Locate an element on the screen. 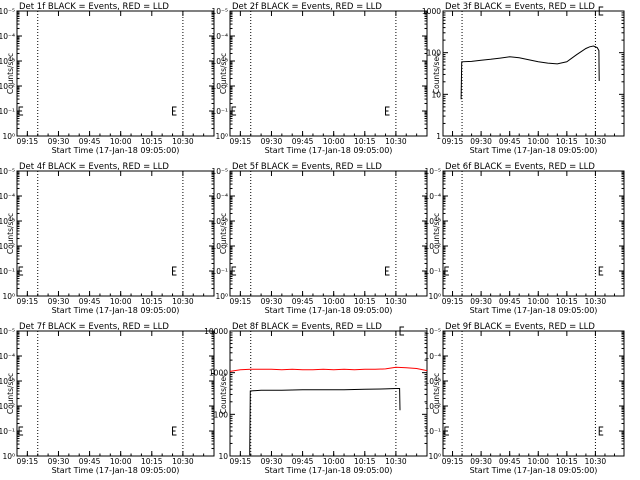 The image size is (640, 480). chart-title: Det 7f BLACK = Events, RED = LLD is located at coordinates (94, 327).